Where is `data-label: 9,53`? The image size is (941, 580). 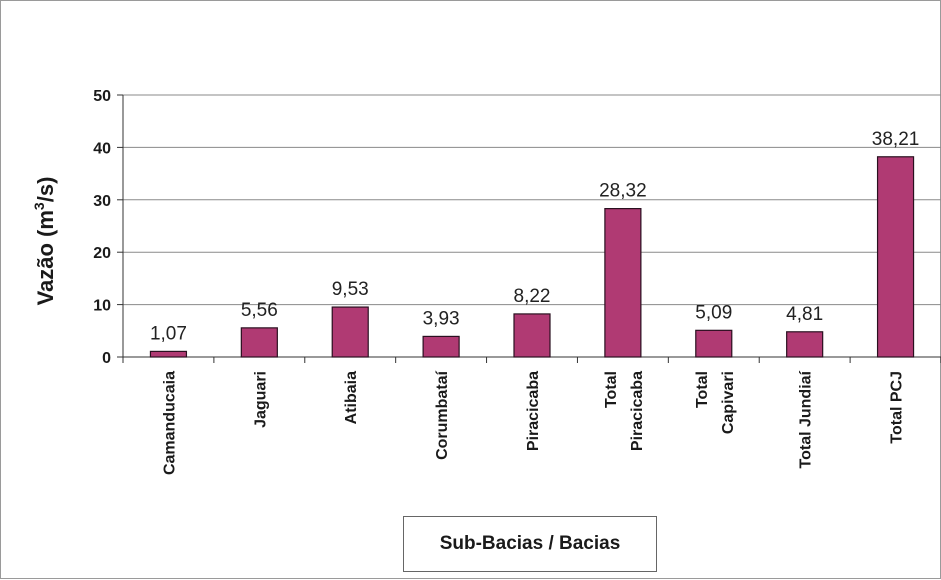 data-label: 9,53 is located at coordinates (350, 289).